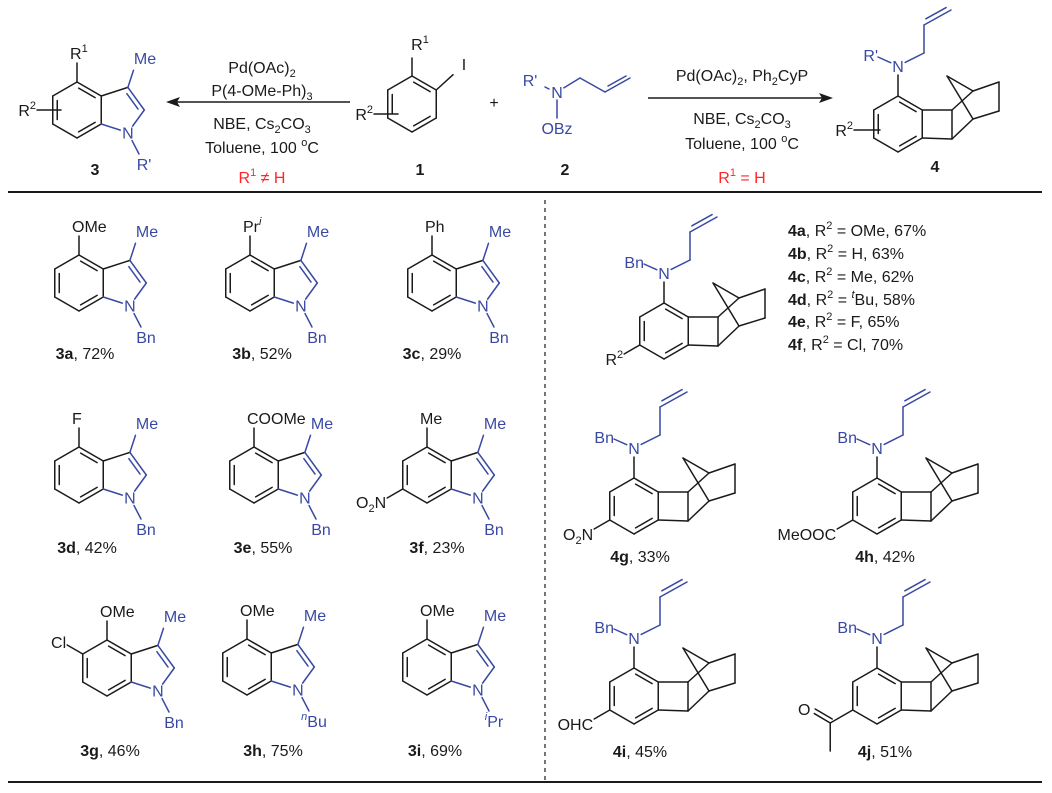 This screenshot has height=793, width=1052. Describe the element at coordinates (614, 359) in the screenshot. I see `r-substituent-label: R2` at that location.